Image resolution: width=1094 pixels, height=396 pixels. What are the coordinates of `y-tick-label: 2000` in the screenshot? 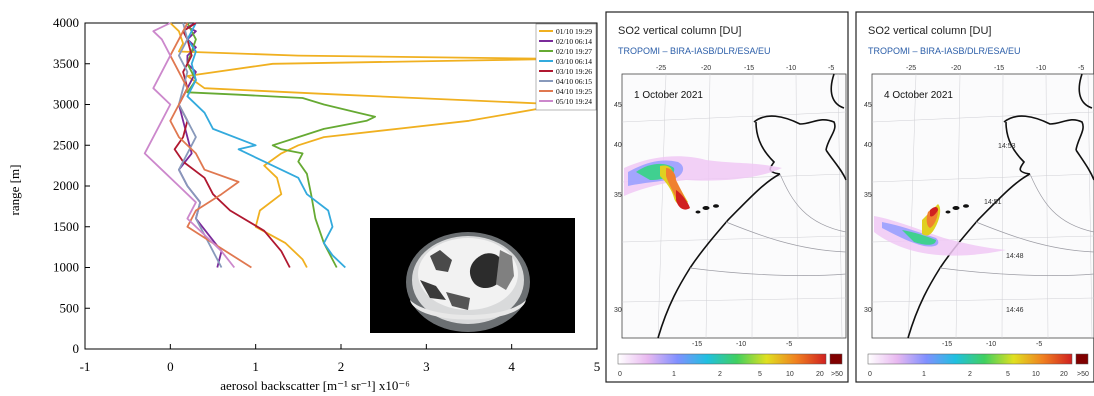 It's located at (66, 185).